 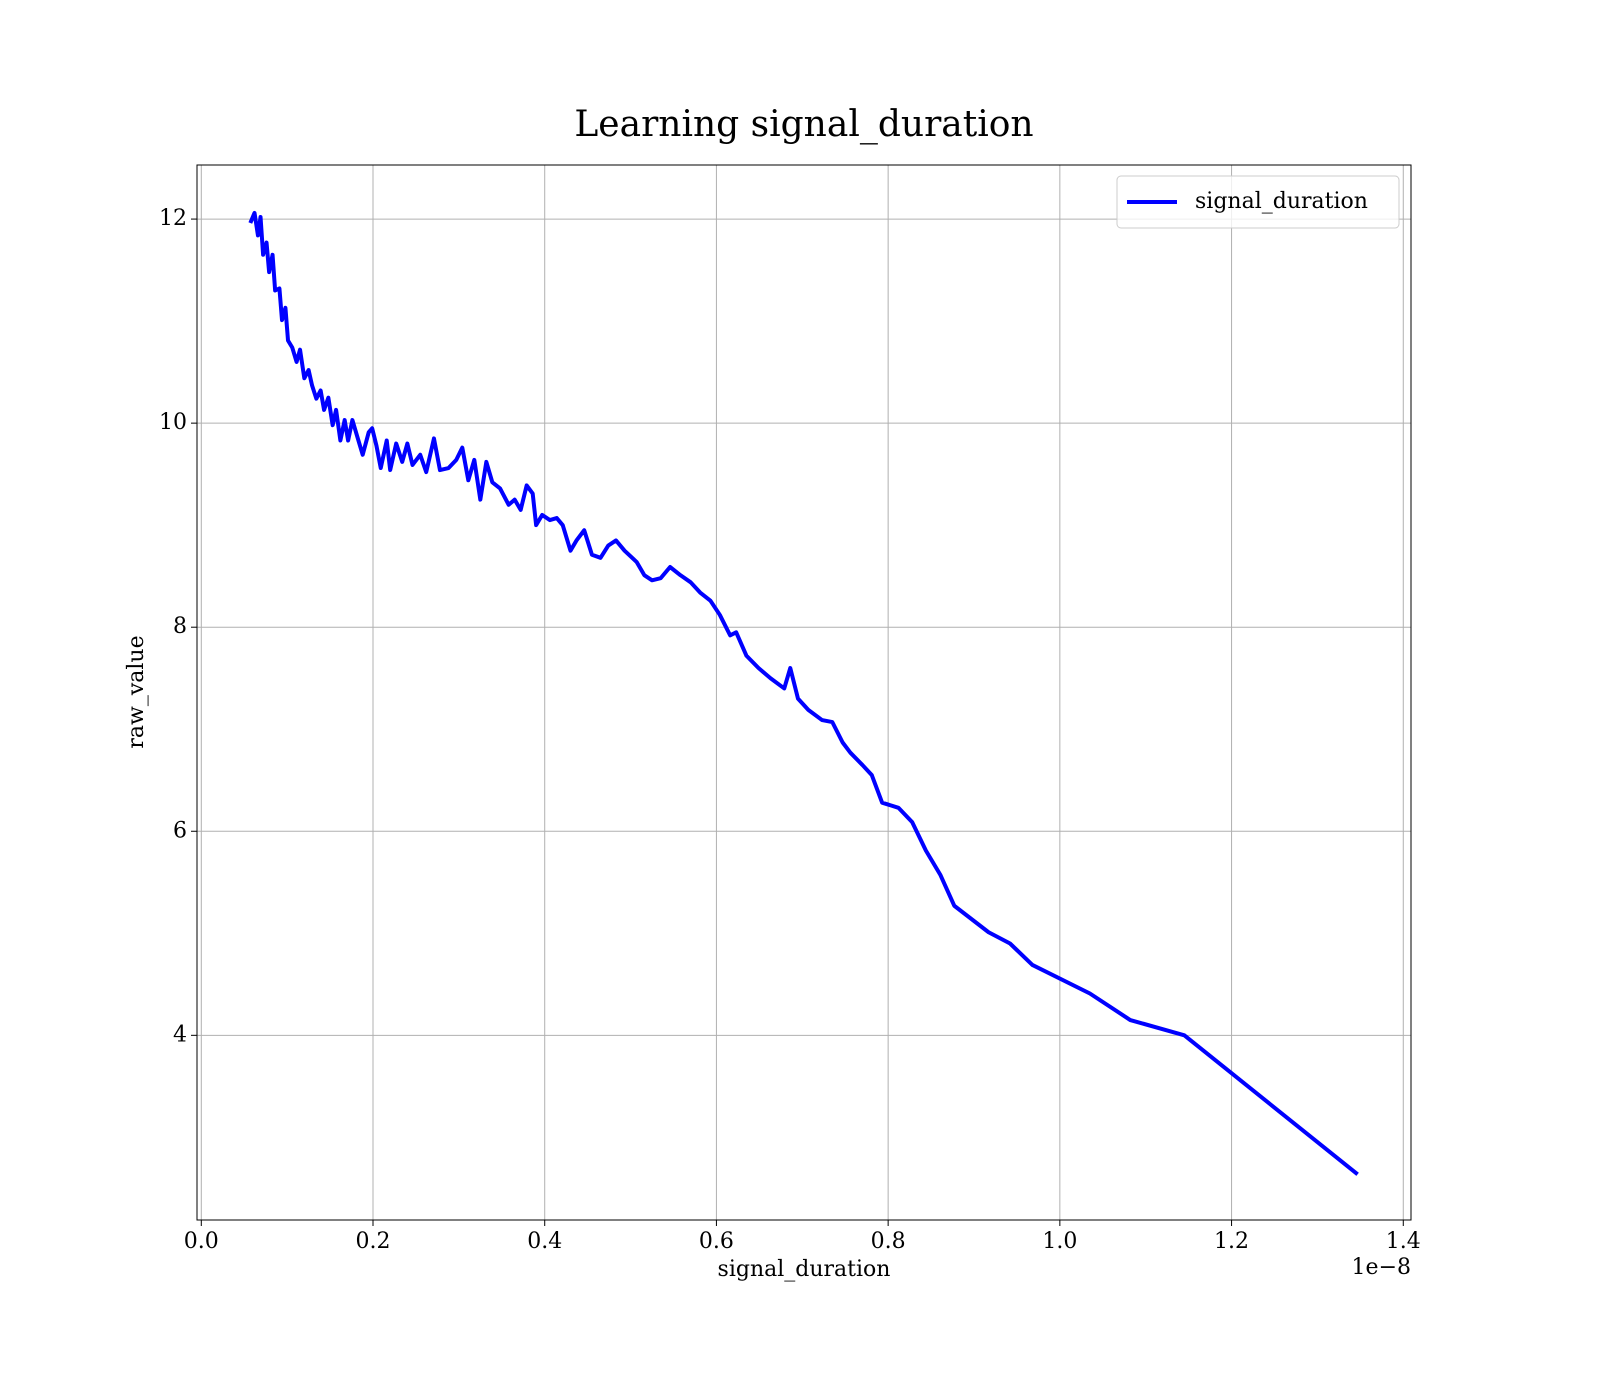 I want to click on y-tick-label: 10, so click(x=173, y=422).